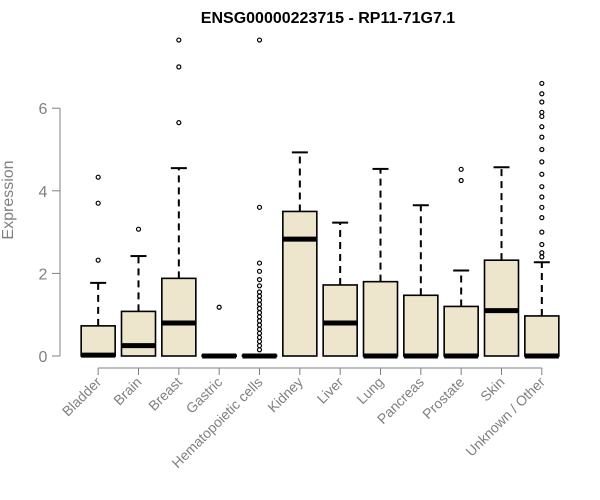 Image resolution: width=600 pixels, height=500 pixels. Describe the element at coordinates (98, 266) in the screenshot. I see `box-bladder` at that location.